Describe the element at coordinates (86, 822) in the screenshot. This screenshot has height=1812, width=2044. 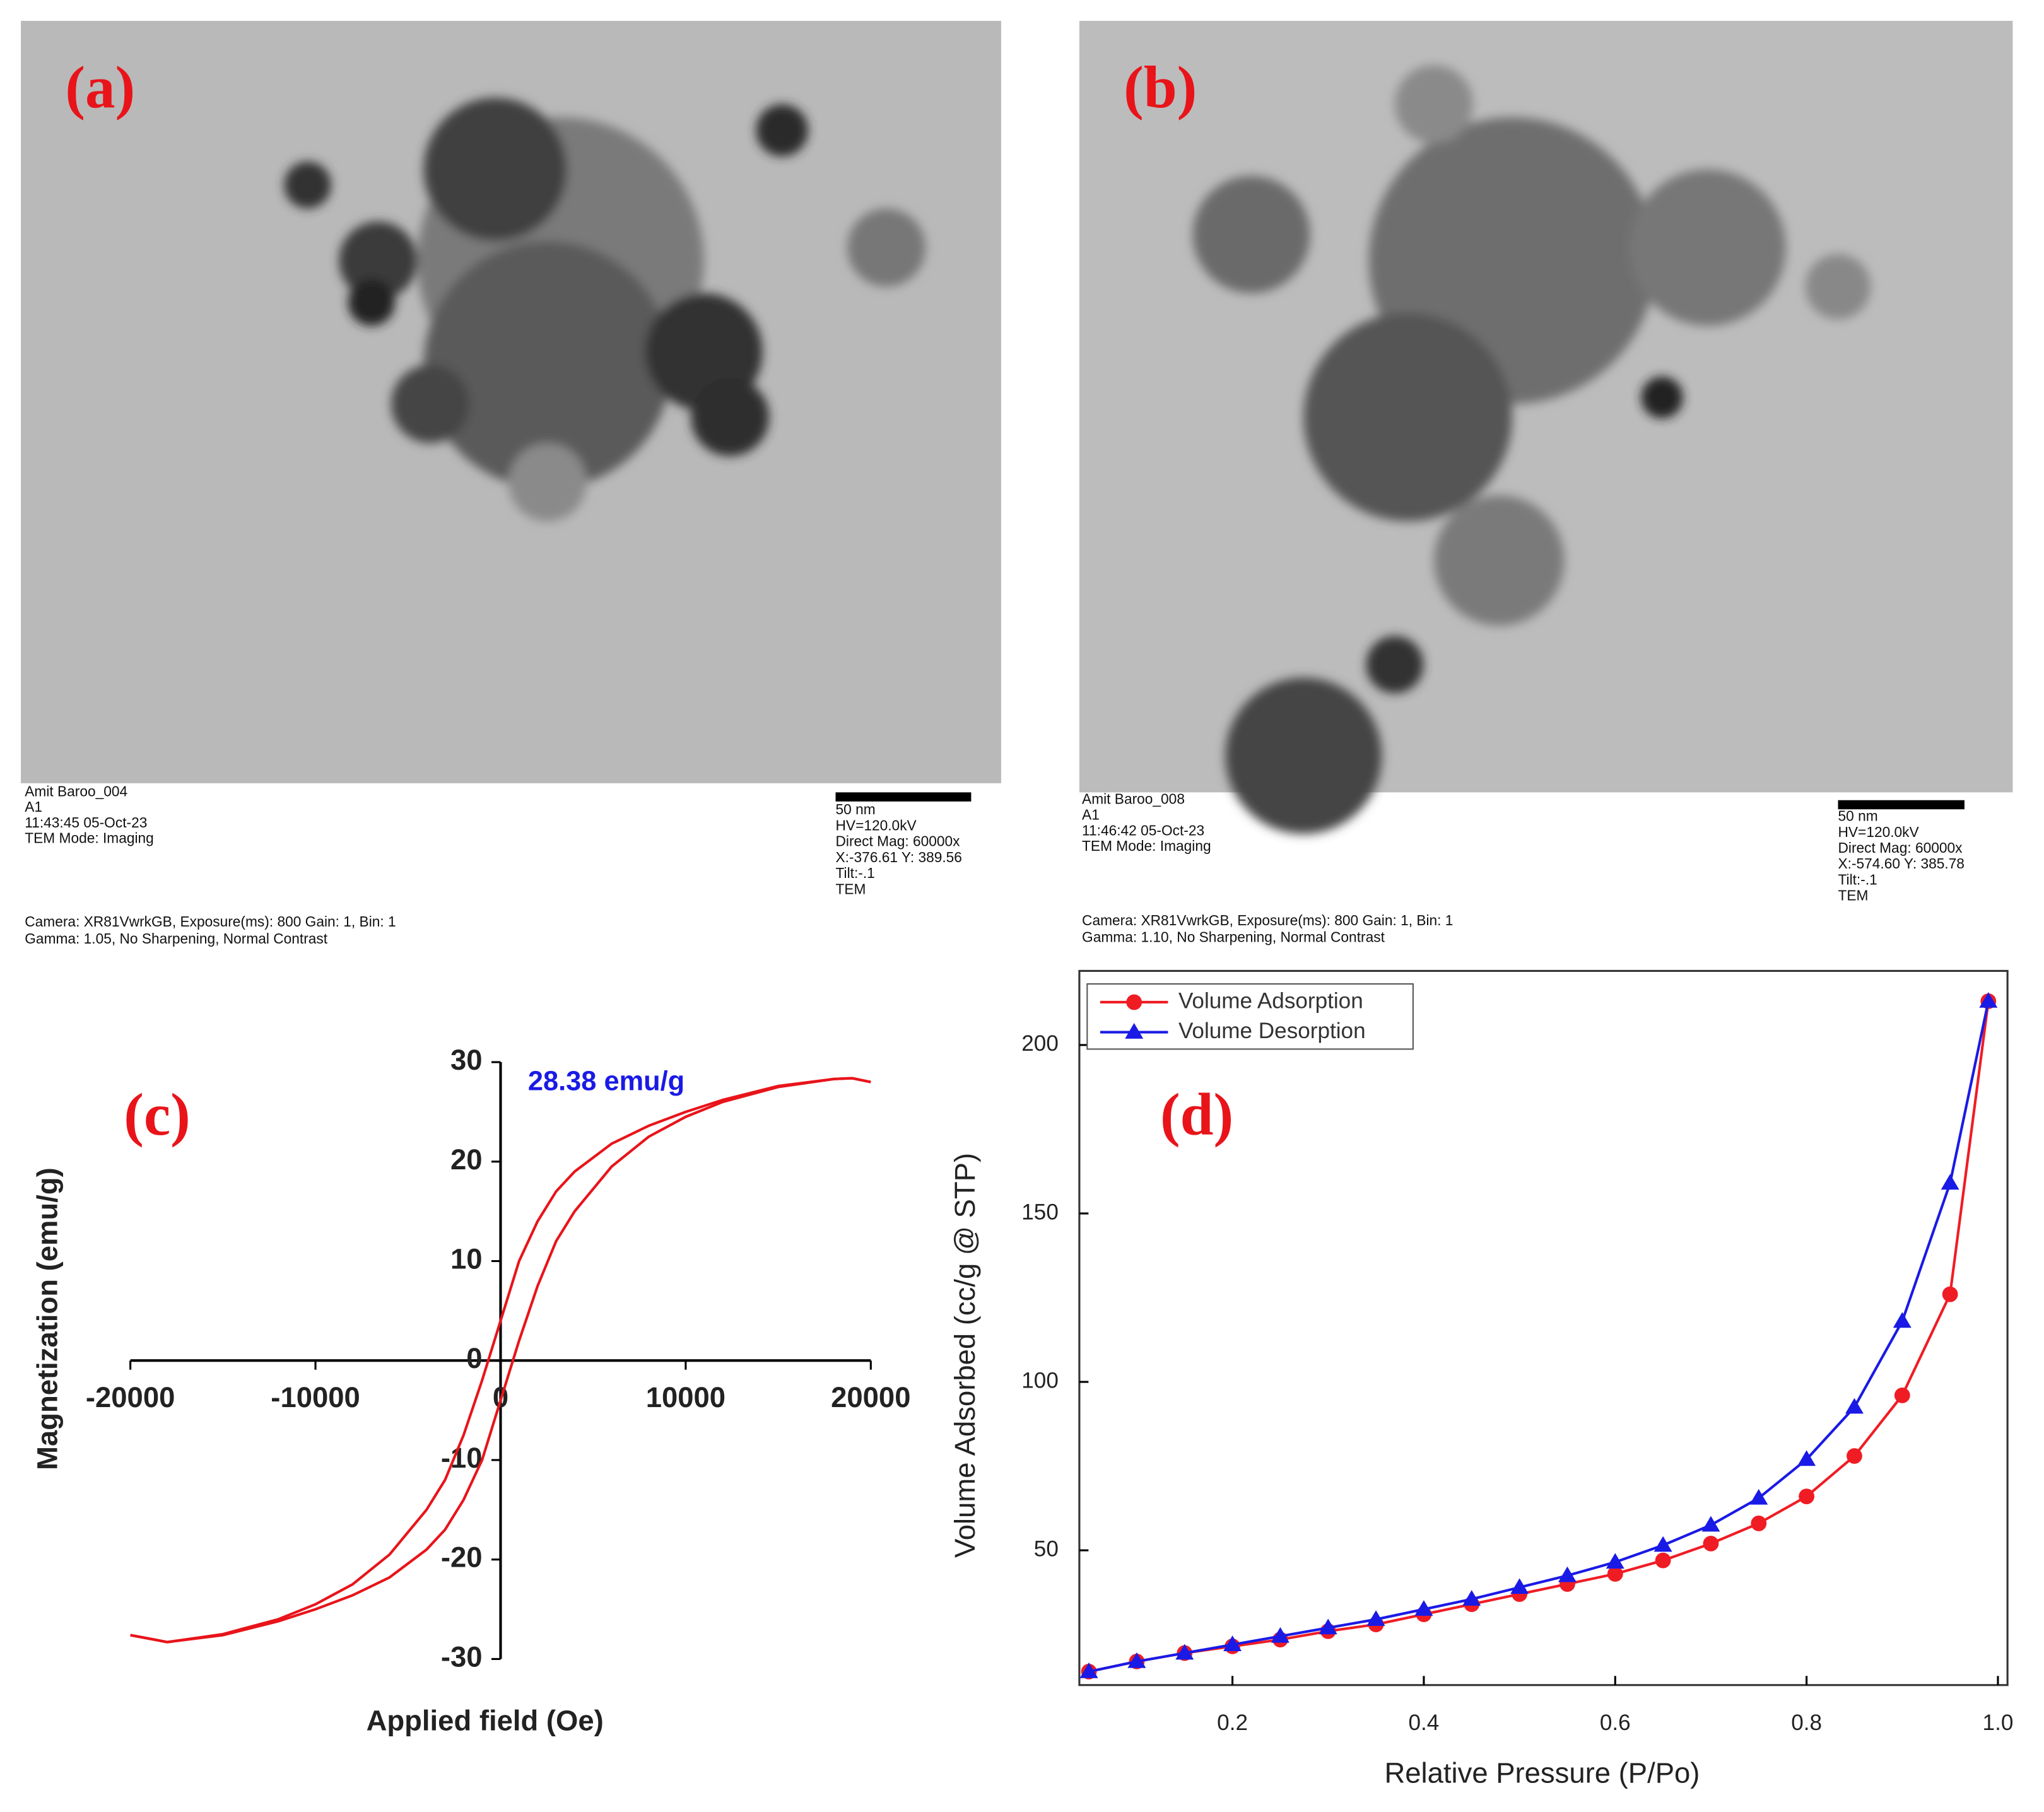
I see `meta-text: 11:43:45 05-Oct-23` at that location.